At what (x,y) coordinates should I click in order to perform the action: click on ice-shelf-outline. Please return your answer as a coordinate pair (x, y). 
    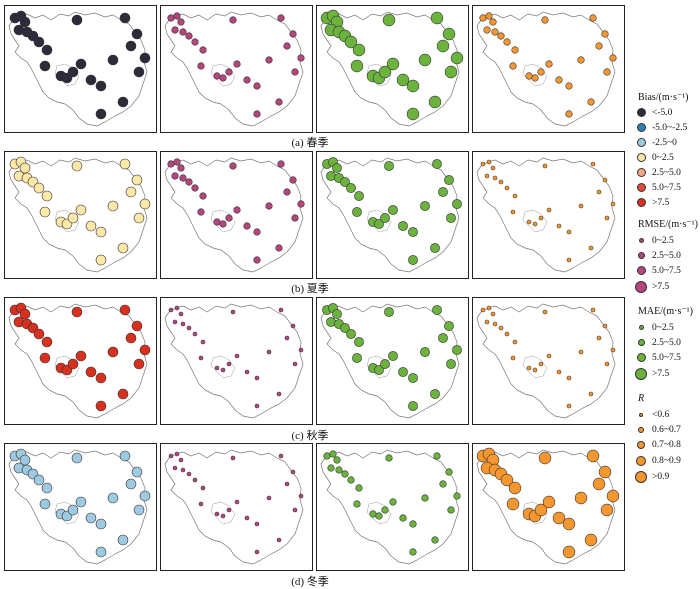
    Looking at the image, I should click on (535, 75).